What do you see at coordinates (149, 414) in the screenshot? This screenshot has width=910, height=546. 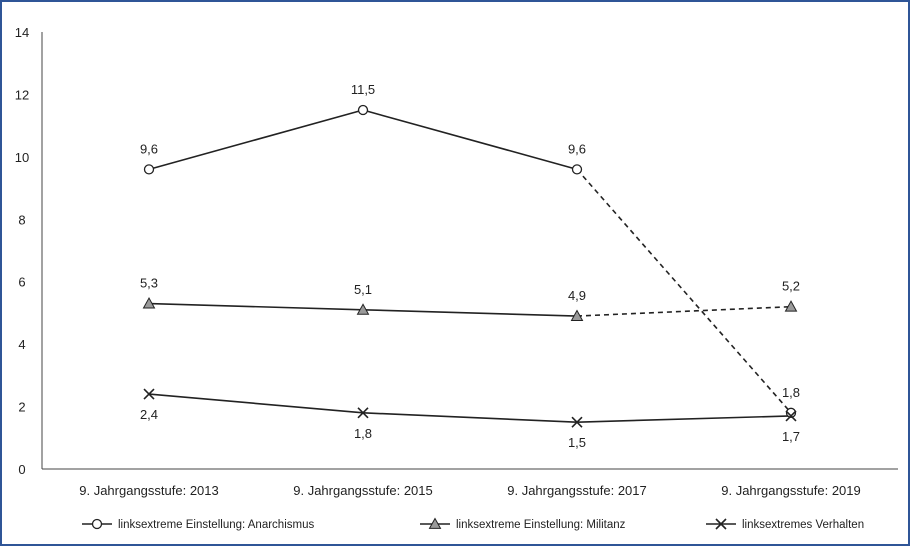 I see `data-label: 2,4` at bounding box center [149, 414].